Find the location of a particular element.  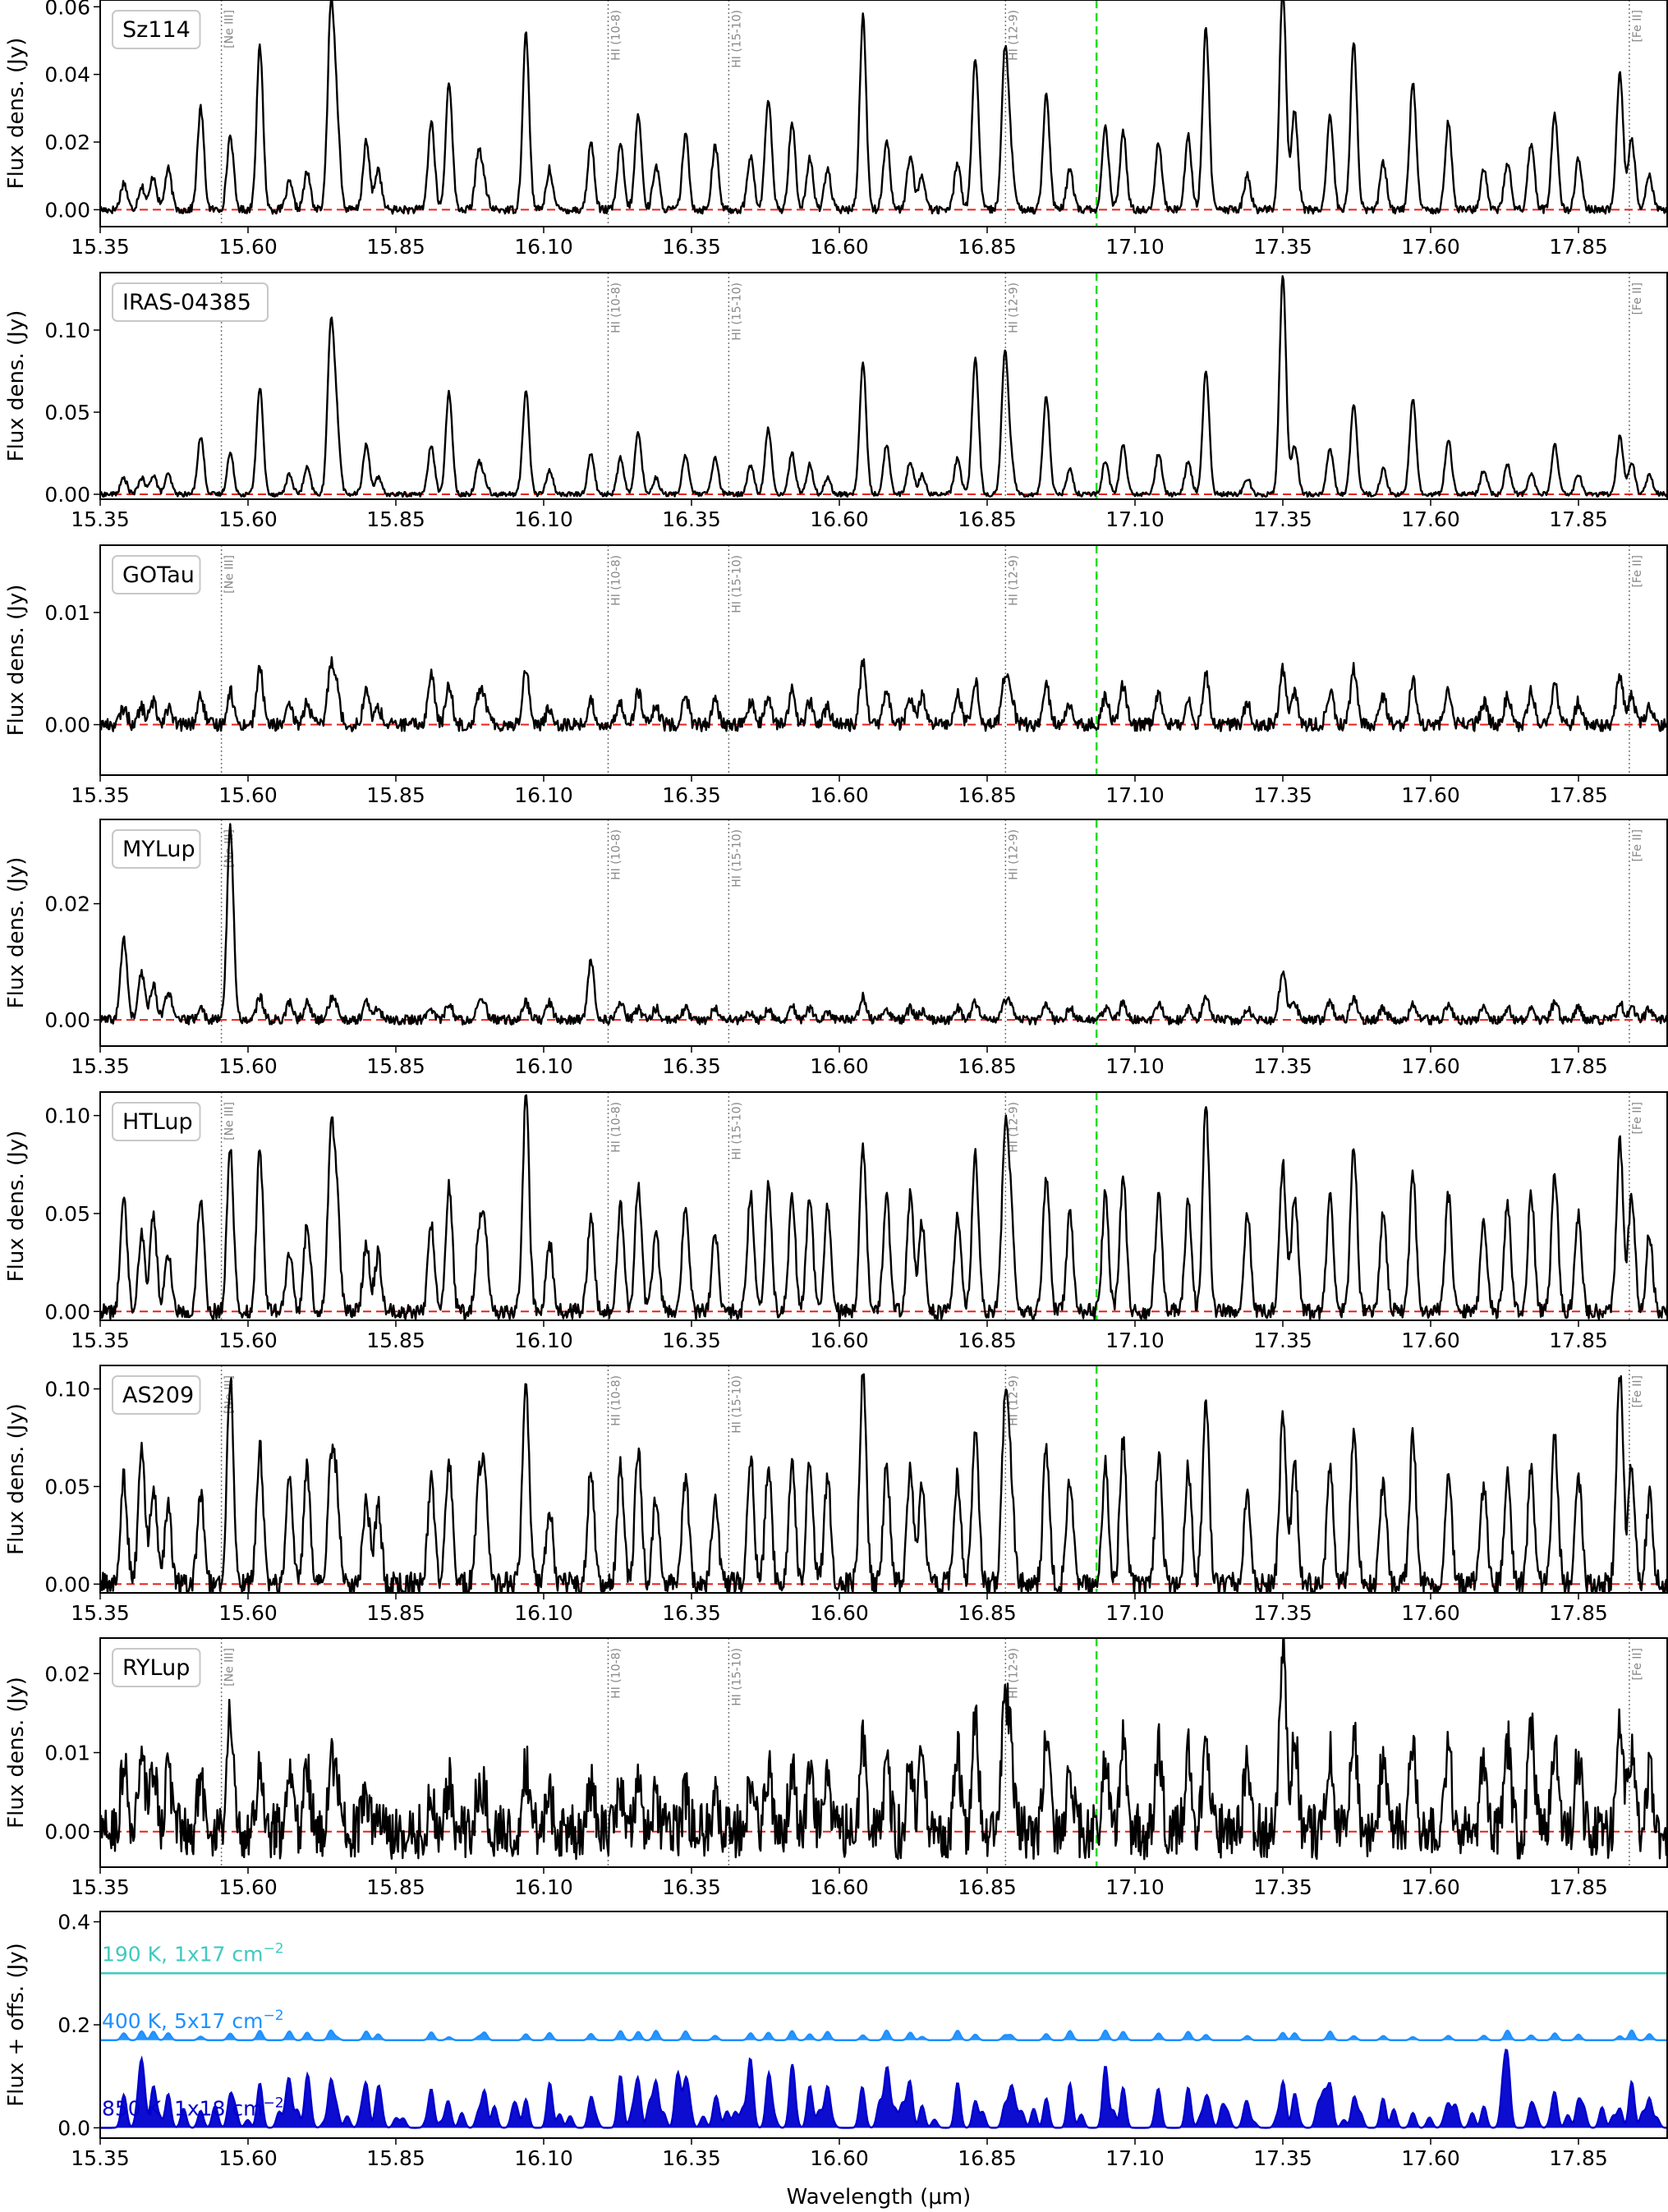

y-tick-label: 0.2 is located at coordinates (73, 2025).